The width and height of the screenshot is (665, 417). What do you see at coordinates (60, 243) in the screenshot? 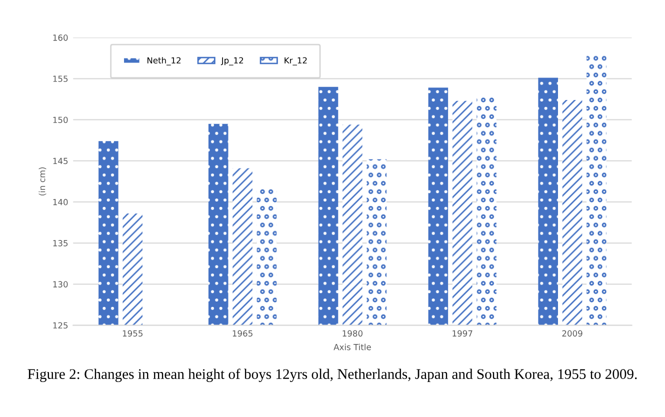
I see `y-tick-label: 135` at bounding box center [60, 243].